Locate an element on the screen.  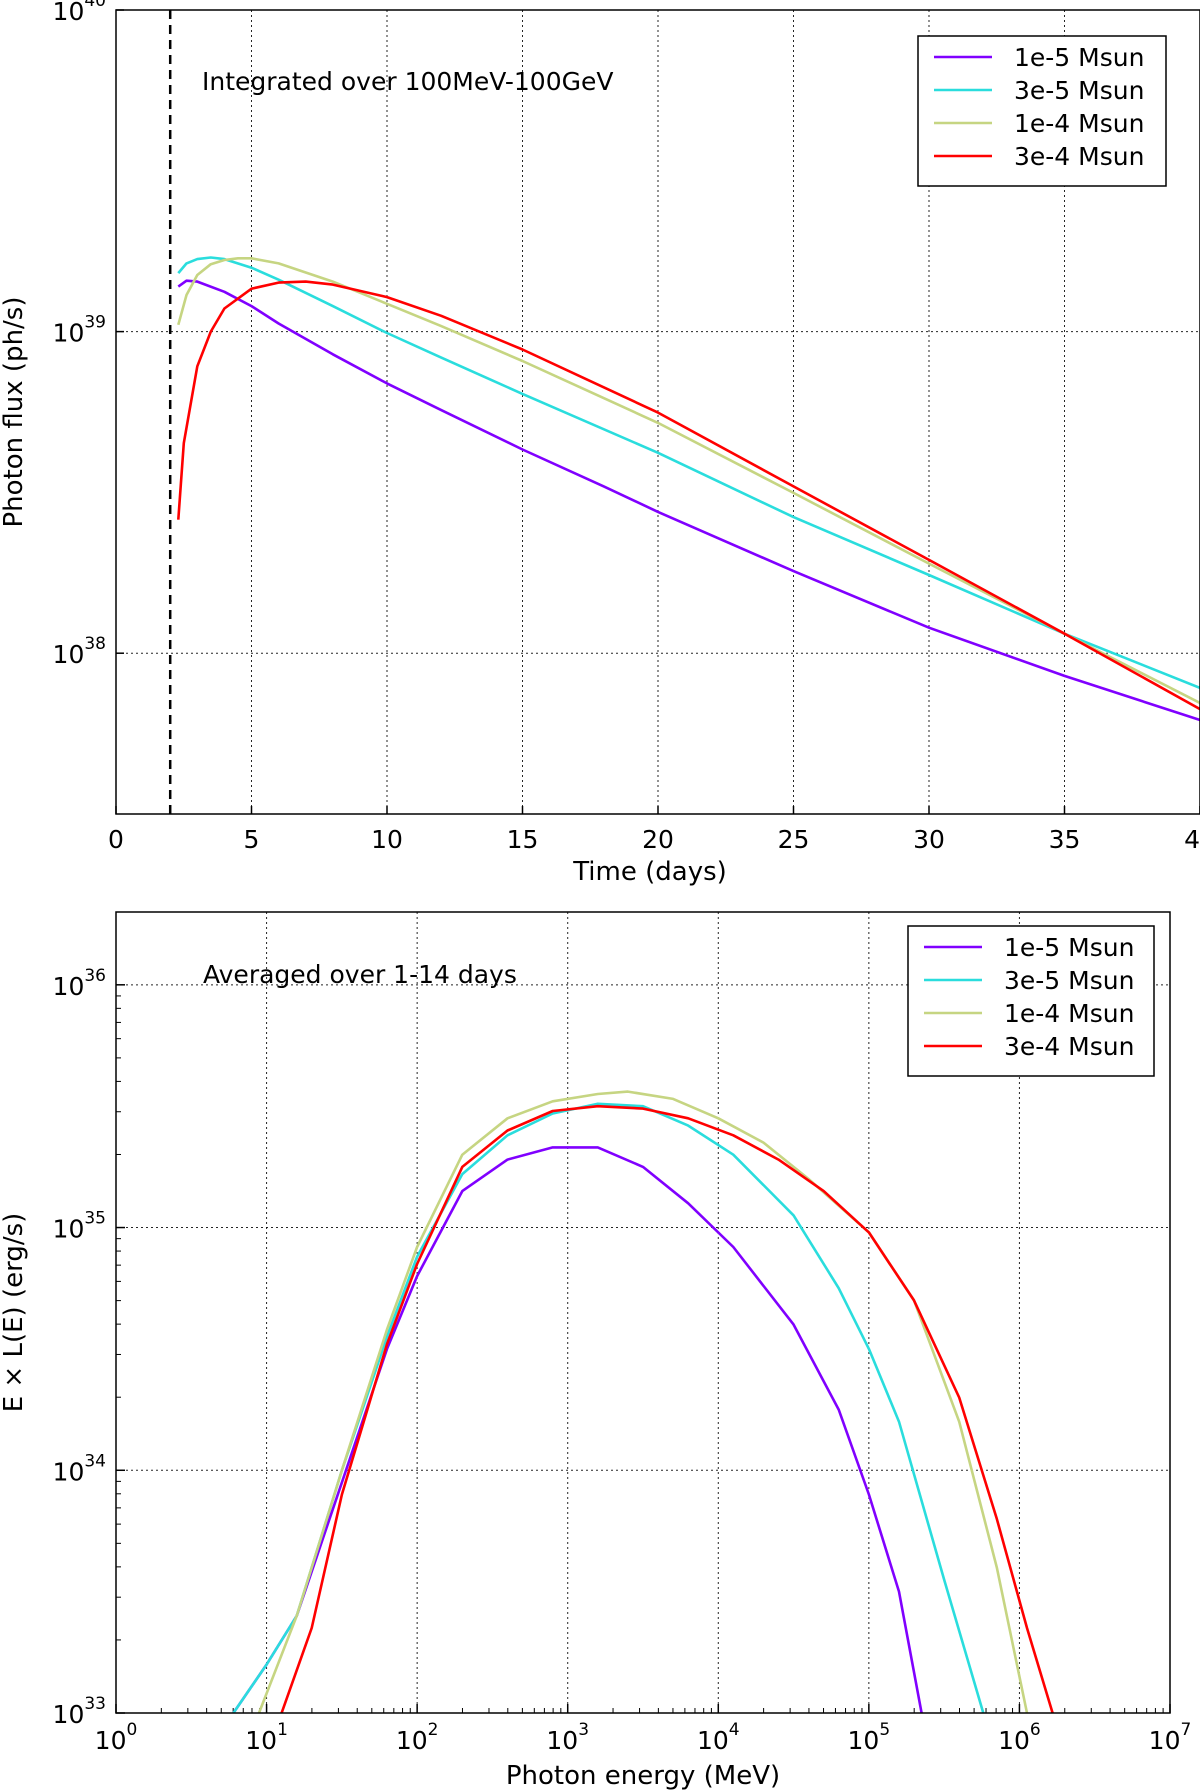
y-tick-label: 1040 is located at coordinates (79, 13).